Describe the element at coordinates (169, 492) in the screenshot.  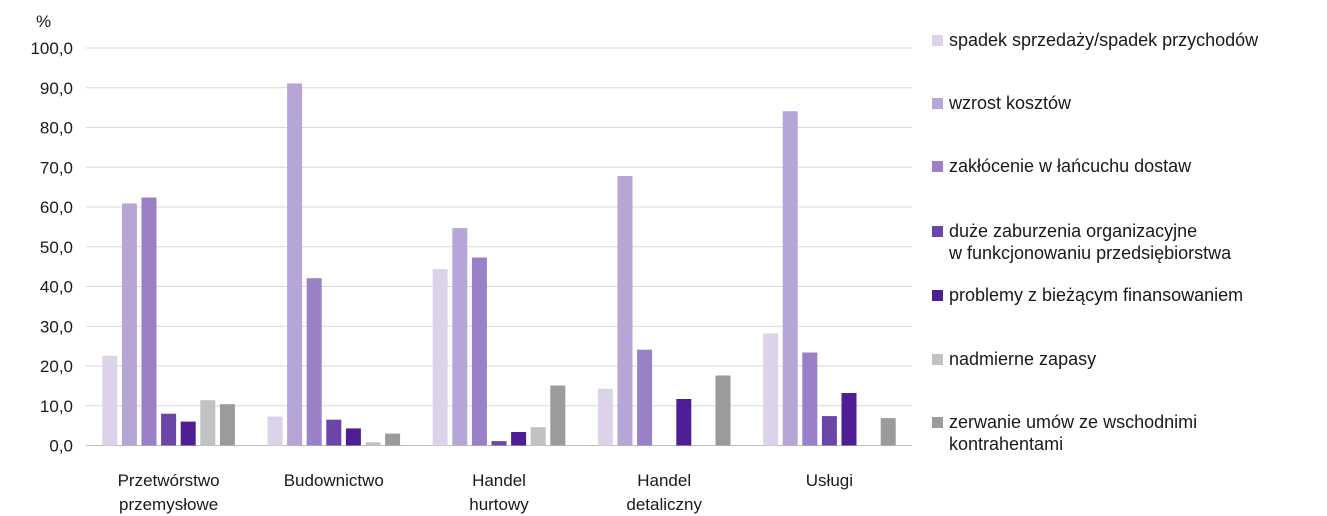
I see `x-category-label: Przetwórstwo przemysłowe` at that location.